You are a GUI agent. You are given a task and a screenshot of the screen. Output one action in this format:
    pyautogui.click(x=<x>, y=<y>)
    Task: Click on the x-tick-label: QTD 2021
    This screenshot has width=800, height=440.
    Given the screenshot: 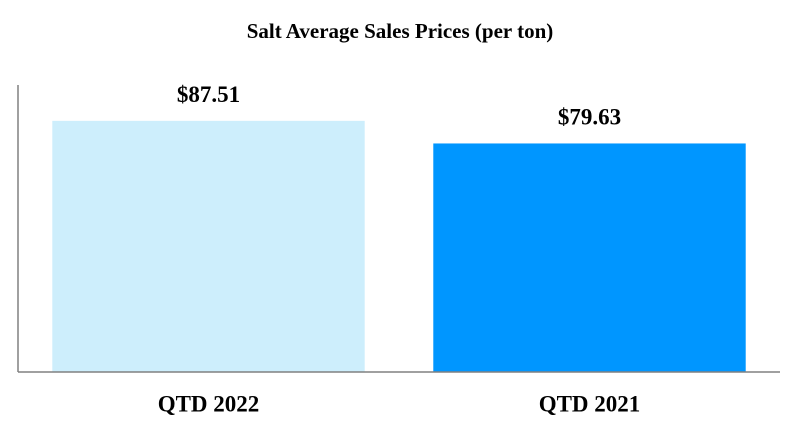 What is the action you would take?
    pyautogui.click(x=590, y=403)
    